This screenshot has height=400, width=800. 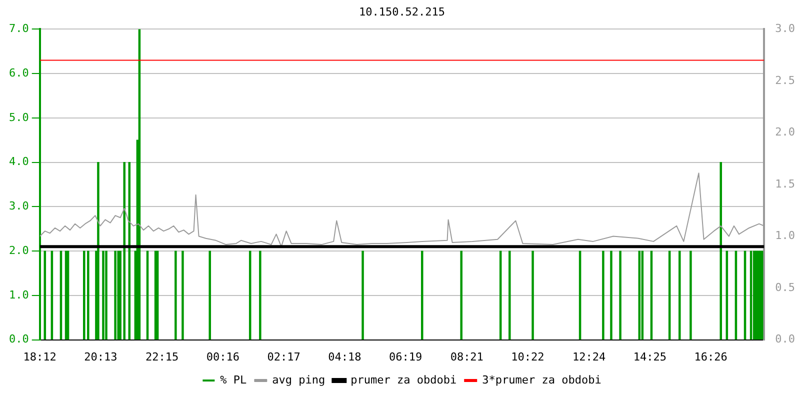 What do you see at coordinates (223, 357) in the screenshot?
I see `x-tick-label: 00:16` at bounding box center [223, 357].